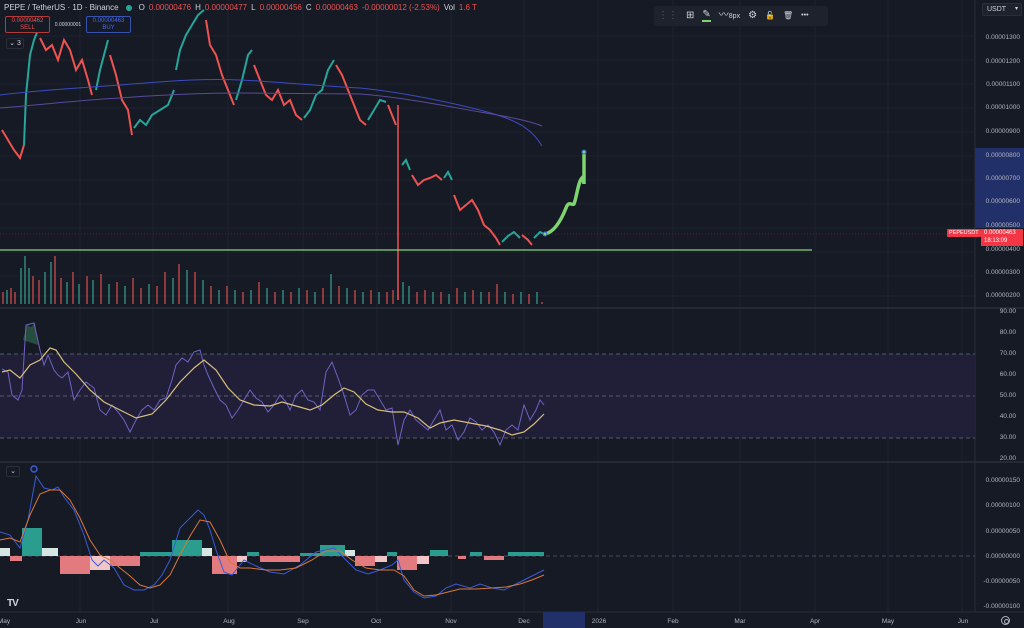 Image resolution: width=1024 pixels, height=628 pixels. I want to click on settings-icon: ⚙, so click(753, 15).